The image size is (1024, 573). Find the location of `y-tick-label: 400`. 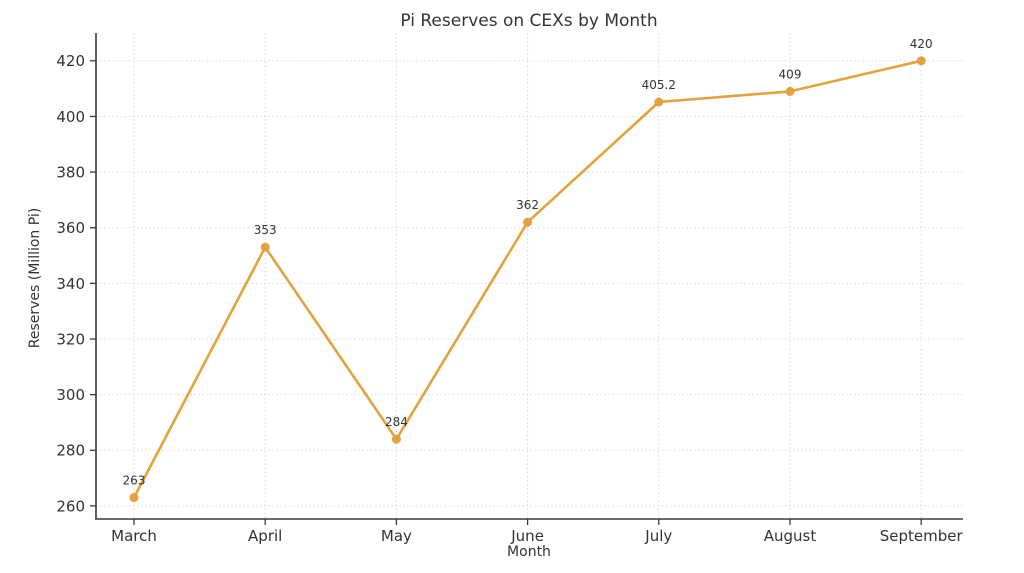

y-tick-label: 400 is located at coordinates (70, 117).